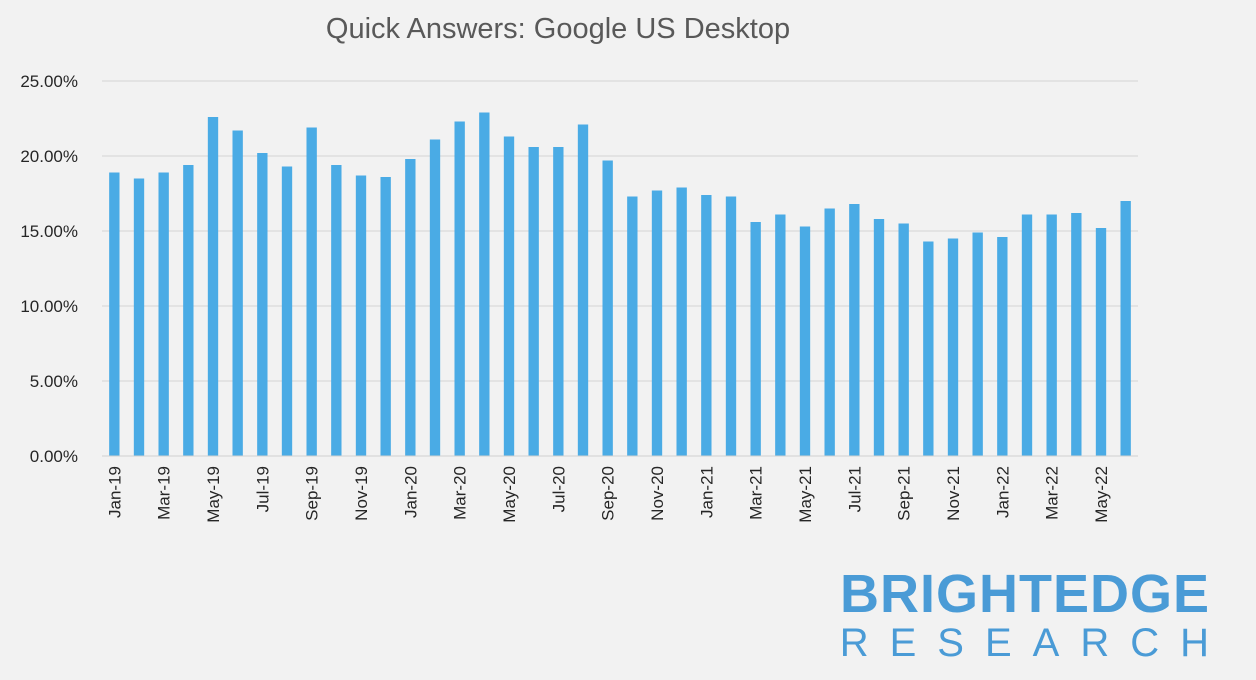  I want to click on x-tick-label: Jul-20, so click(558, 489).